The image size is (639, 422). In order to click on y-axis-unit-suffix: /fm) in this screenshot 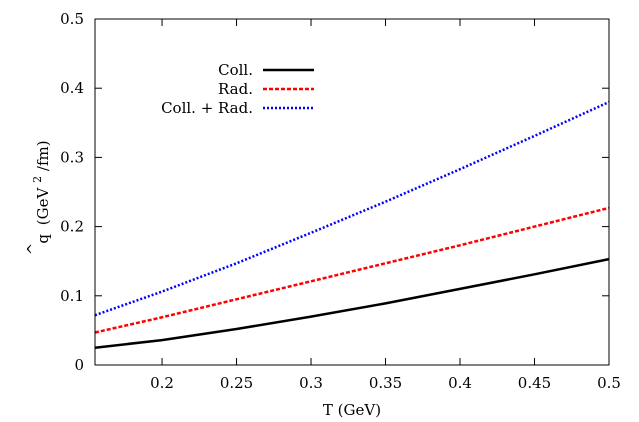, I will do `click(43, 155)`.